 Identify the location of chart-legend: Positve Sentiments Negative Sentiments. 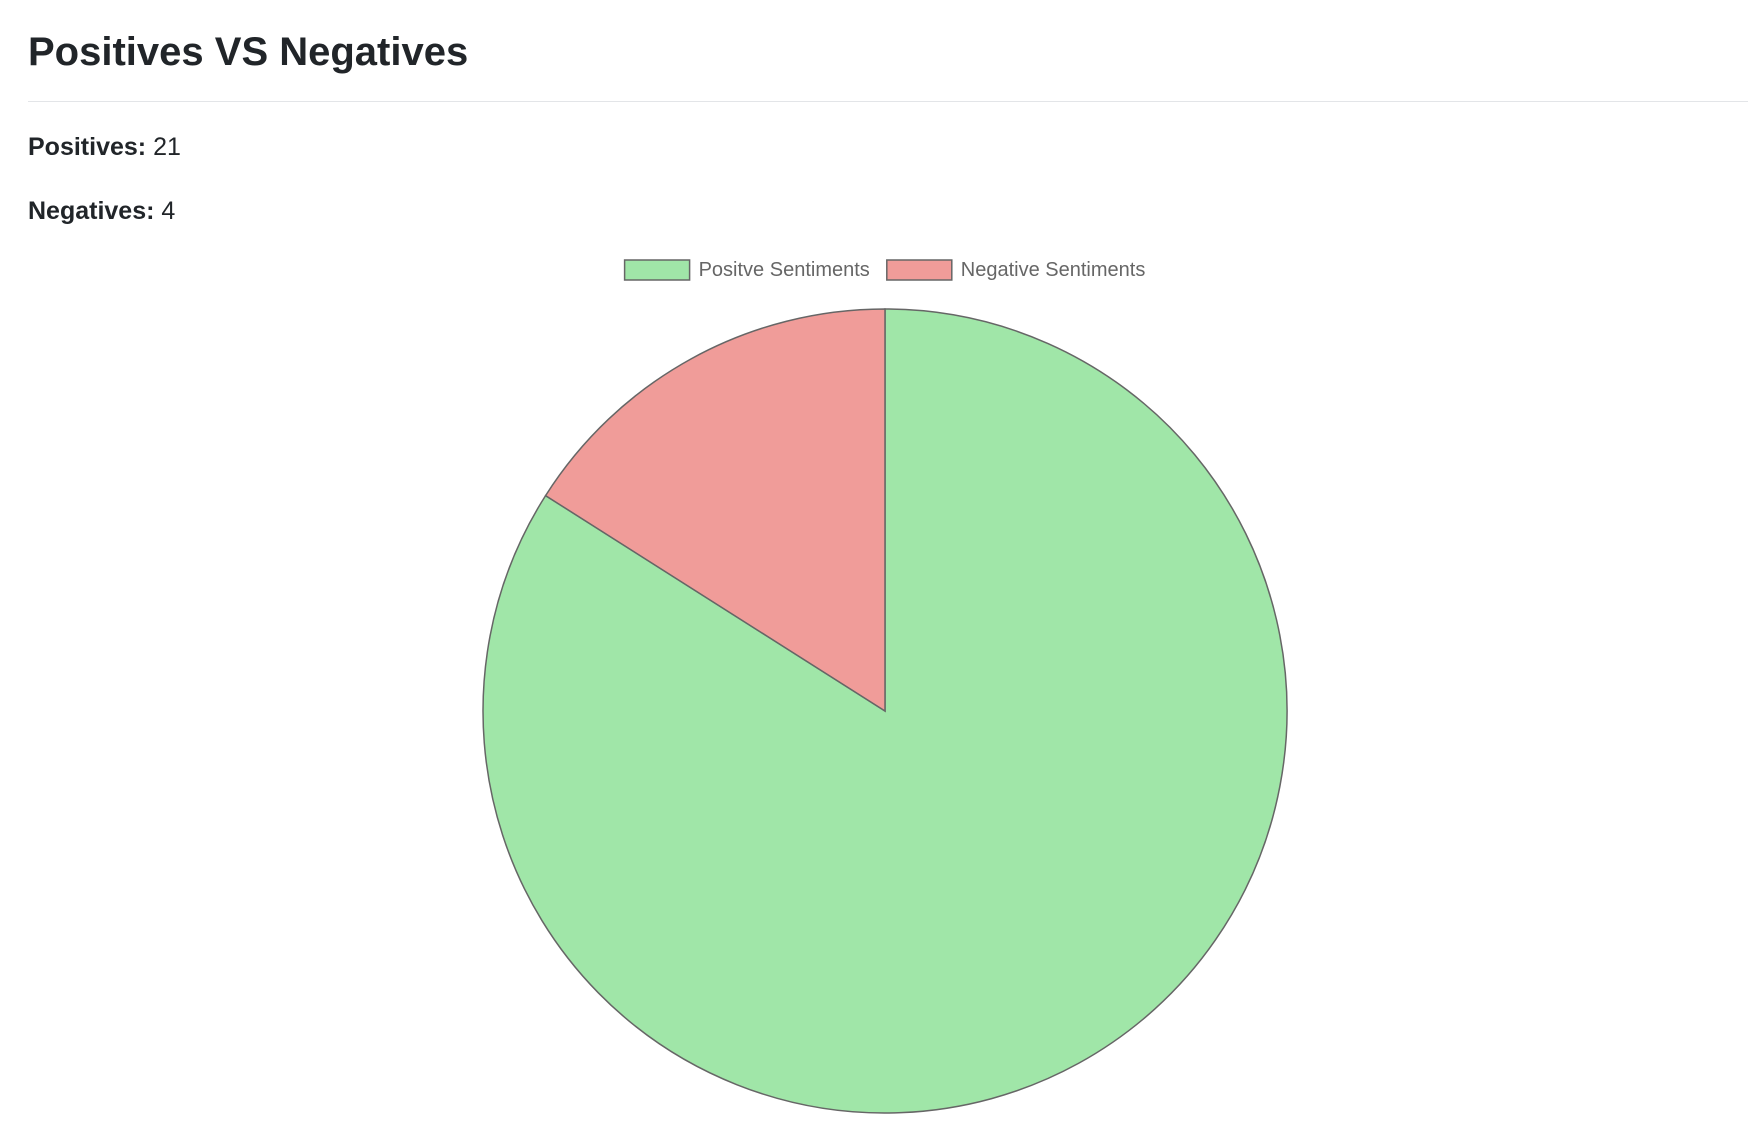
(884, 270).